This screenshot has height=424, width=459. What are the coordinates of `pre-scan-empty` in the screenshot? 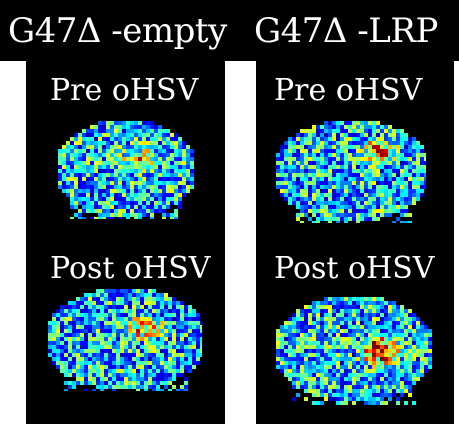 It's located at (126, 168).